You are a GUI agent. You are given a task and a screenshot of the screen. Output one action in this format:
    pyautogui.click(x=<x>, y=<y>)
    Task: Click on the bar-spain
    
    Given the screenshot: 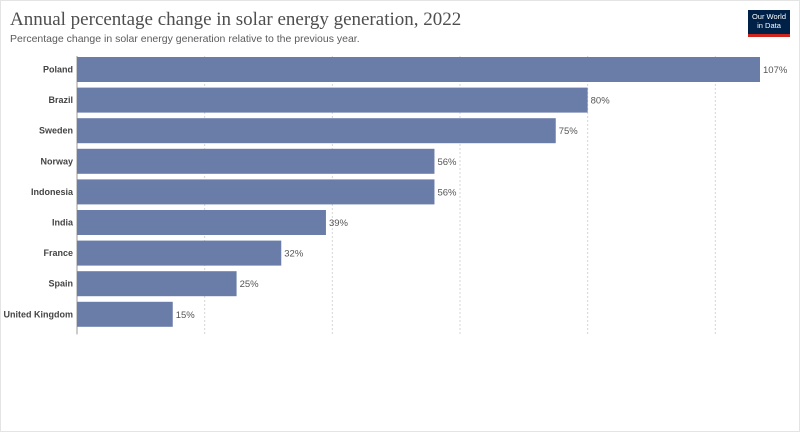 What is the action you would take?
    pyautogui.click(x=157, y=284)
    